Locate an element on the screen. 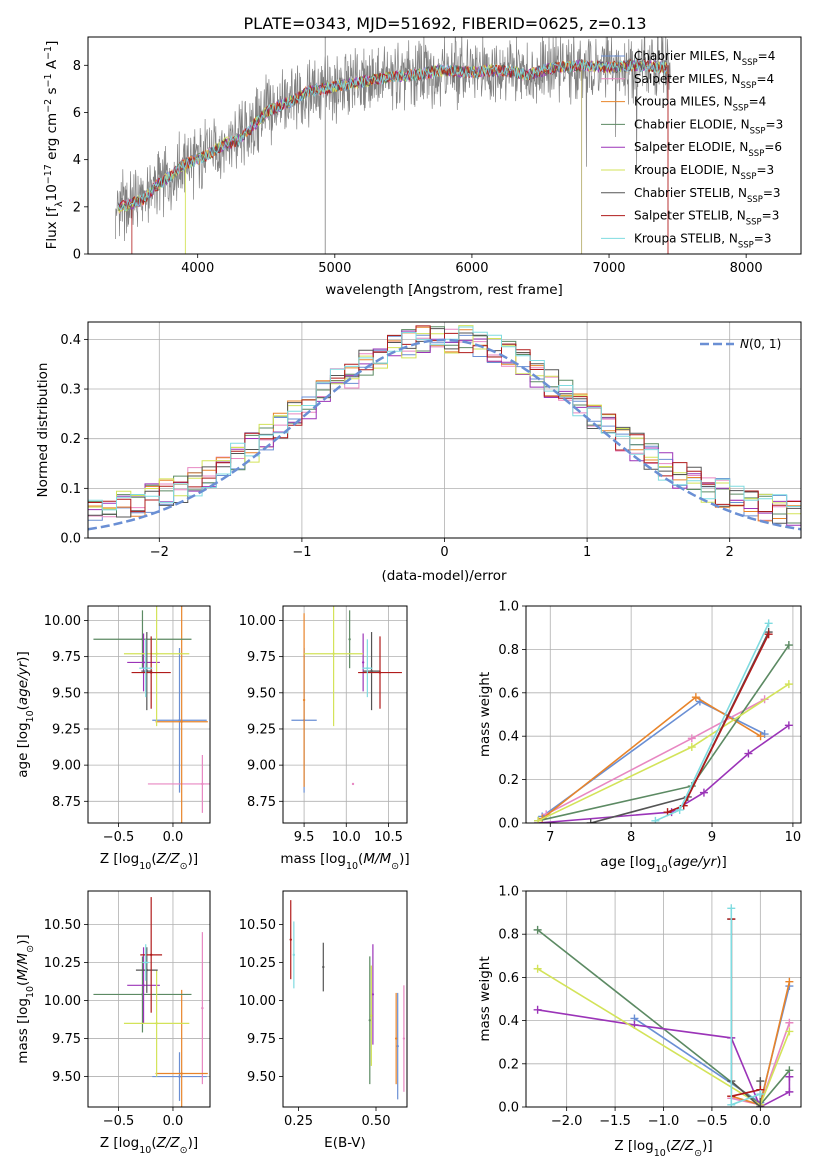  histogram-step is located at coordinates (444, 424).